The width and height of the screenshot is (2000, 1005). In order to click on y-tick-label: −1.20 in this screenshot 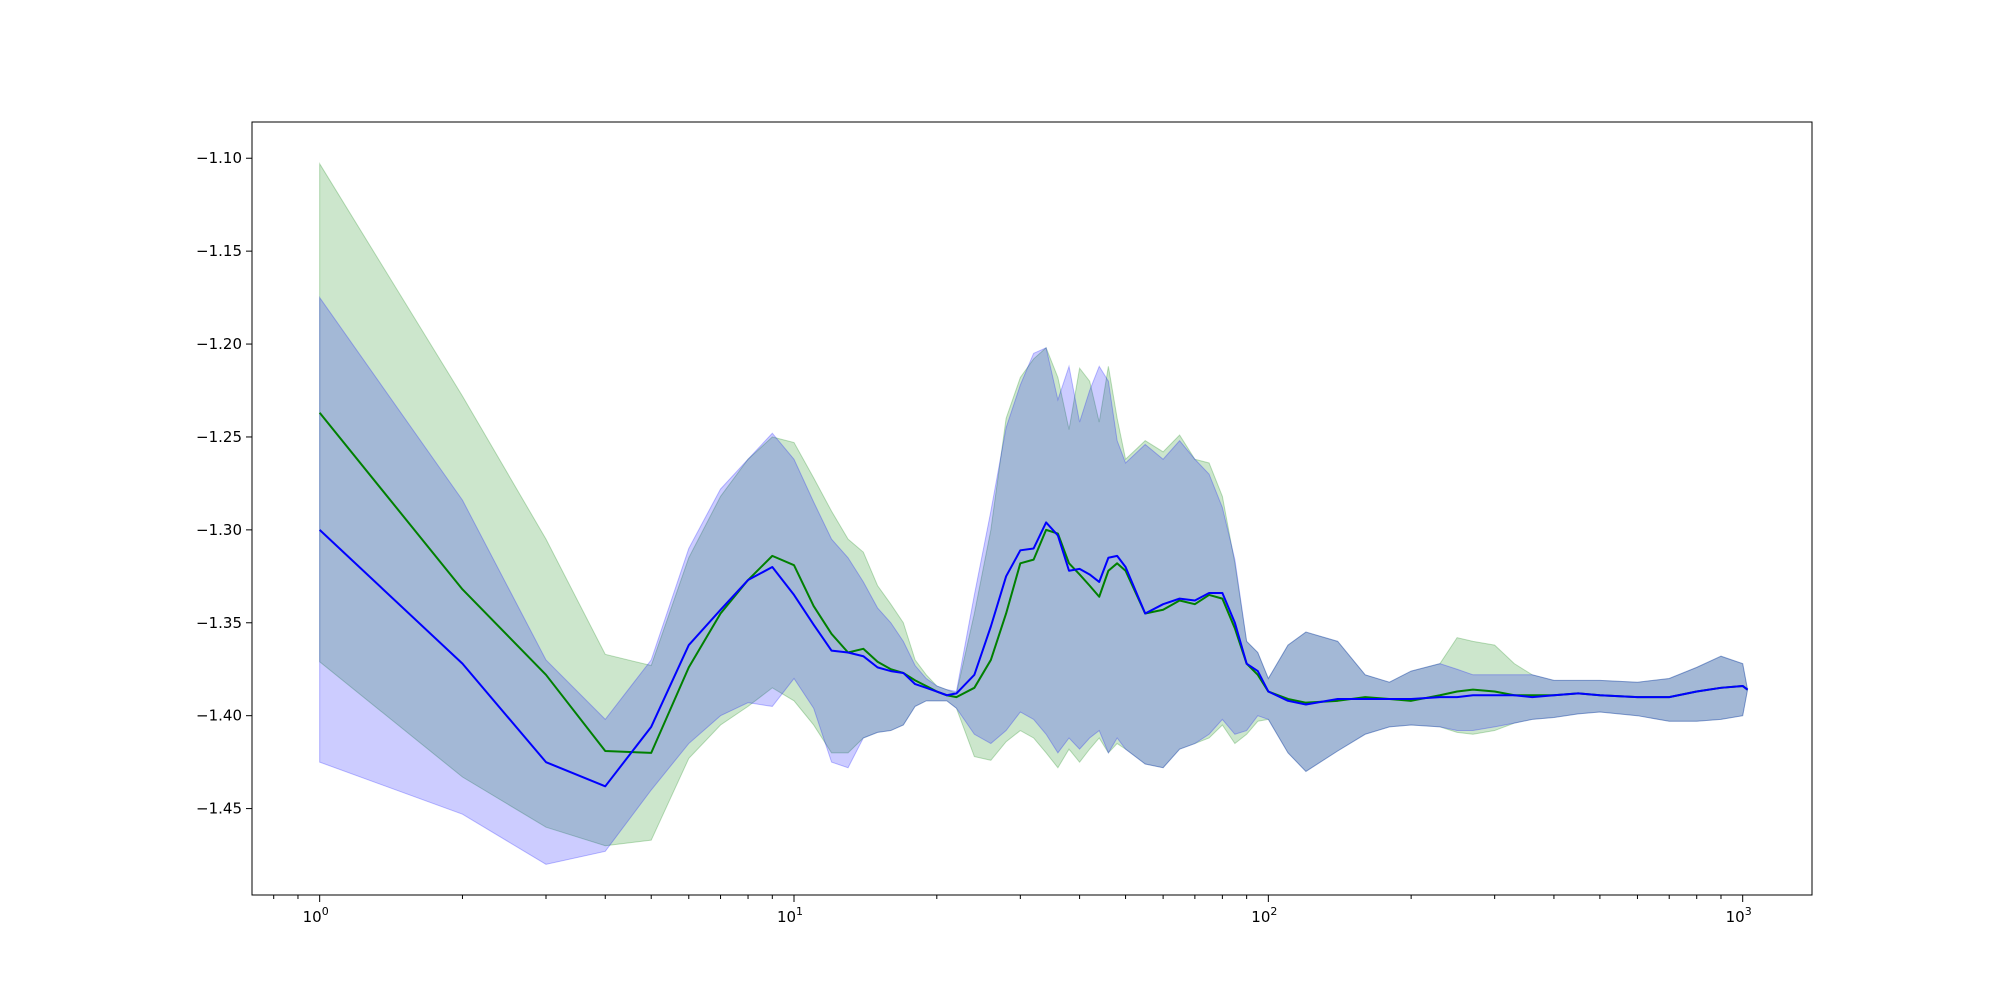, I will do `click(219, 344)`.